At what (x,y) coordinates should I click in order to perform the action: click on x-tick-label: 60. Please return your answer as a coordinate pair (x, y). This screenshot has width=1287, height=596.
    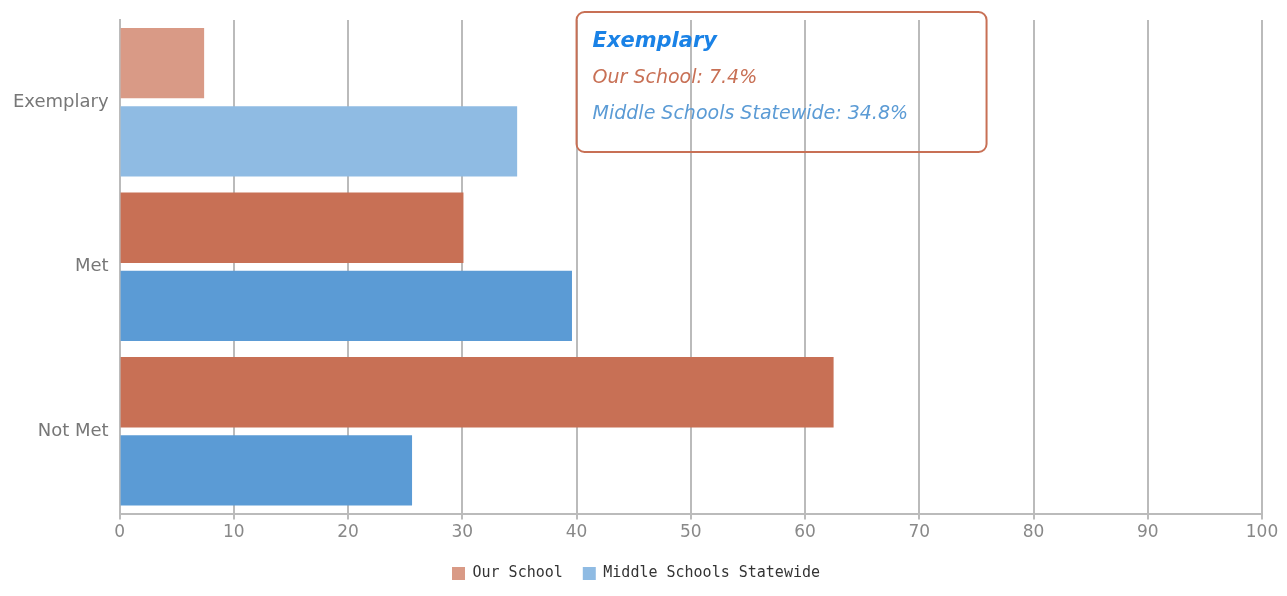
    Looking at the image, I should click on (805, 531).